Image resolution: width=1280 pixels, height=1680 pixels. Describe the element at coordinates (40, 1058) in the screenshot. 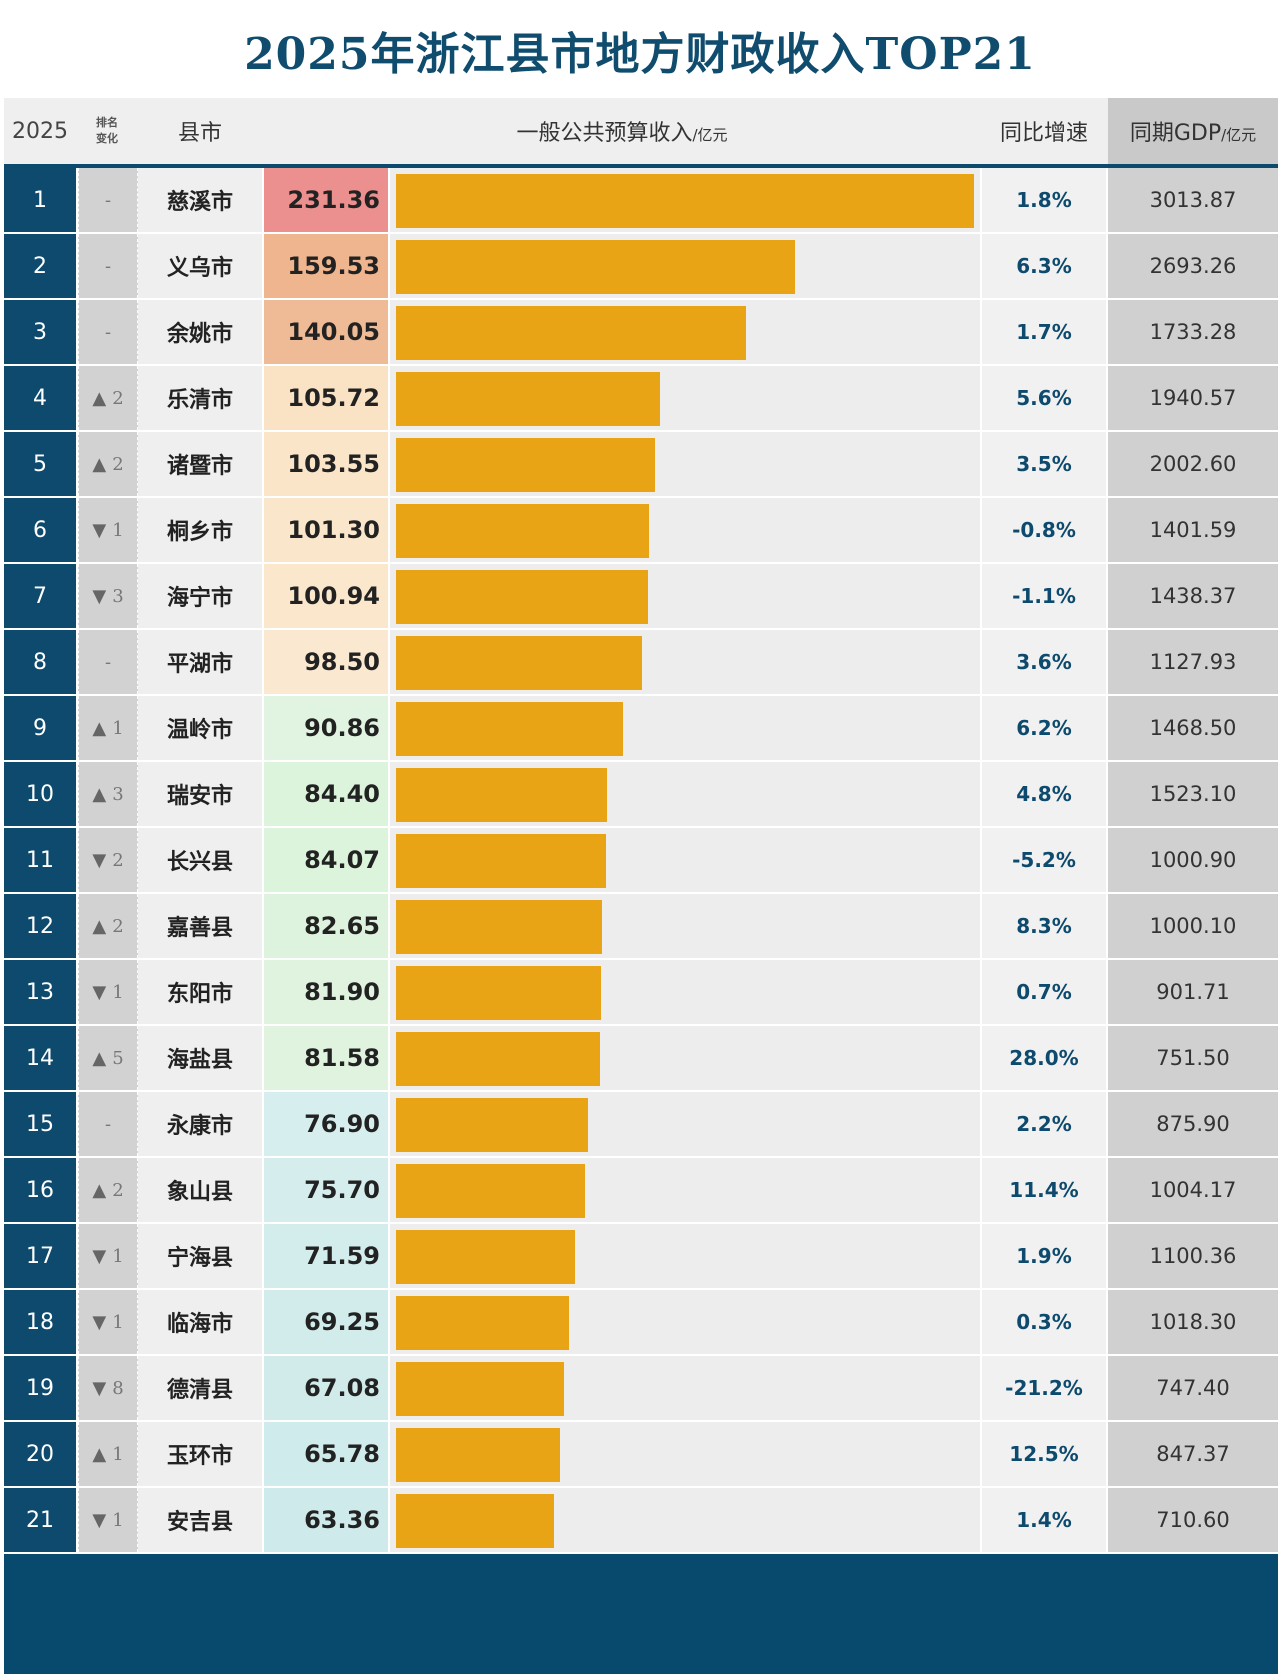

I see `rank-cell: 14` at that location.